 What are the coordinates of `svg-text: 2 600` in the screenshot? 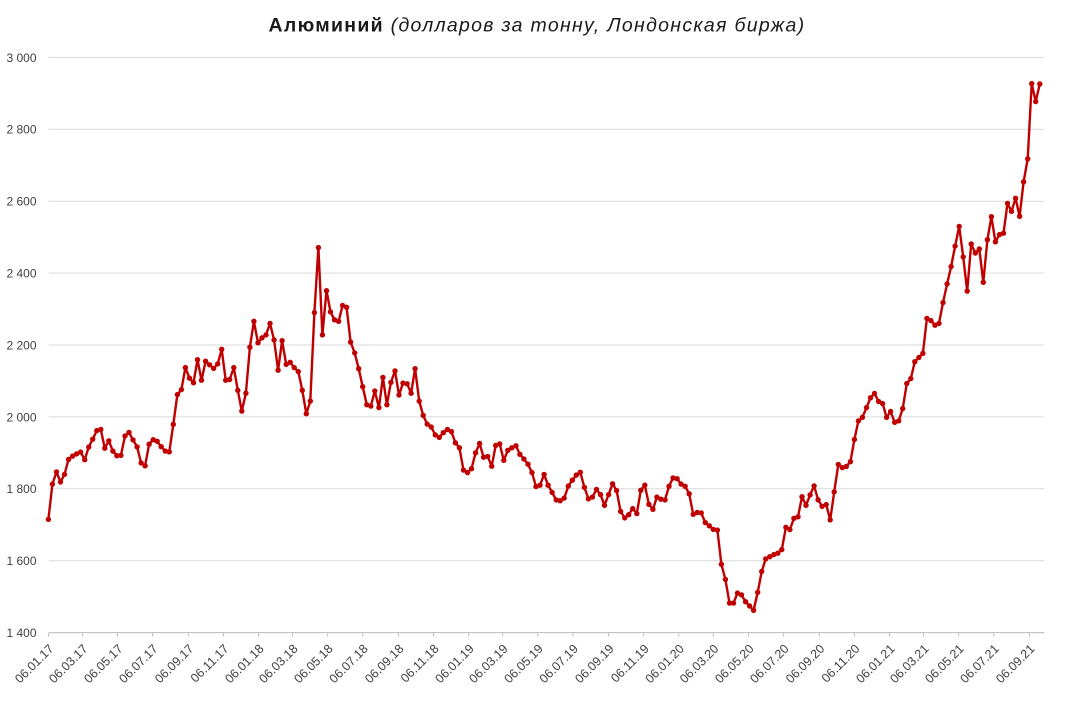 It's located at (21, 202).